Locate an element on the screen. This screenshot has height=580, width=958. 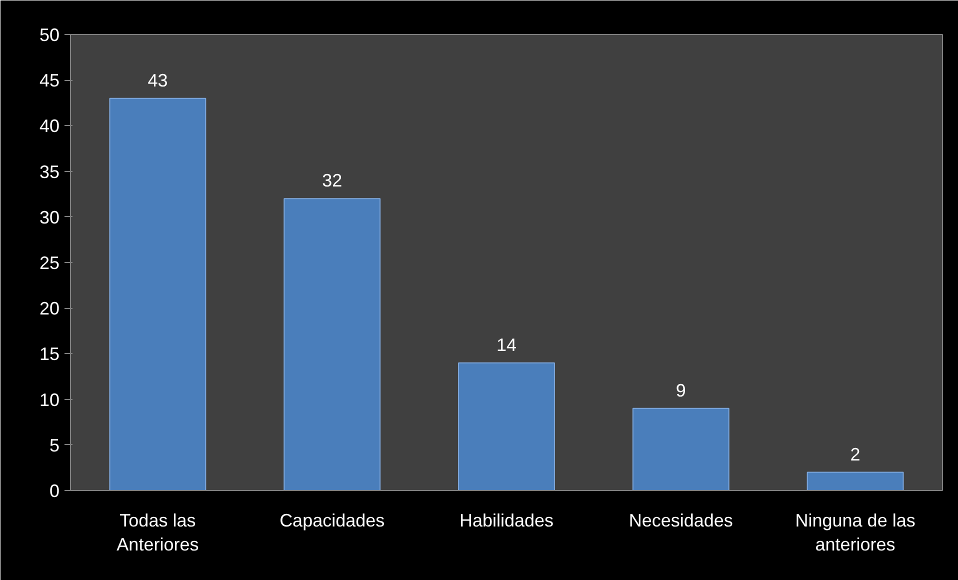
x-tick-label: Ninguna de las anteriores is located at coordinates (855, 532).